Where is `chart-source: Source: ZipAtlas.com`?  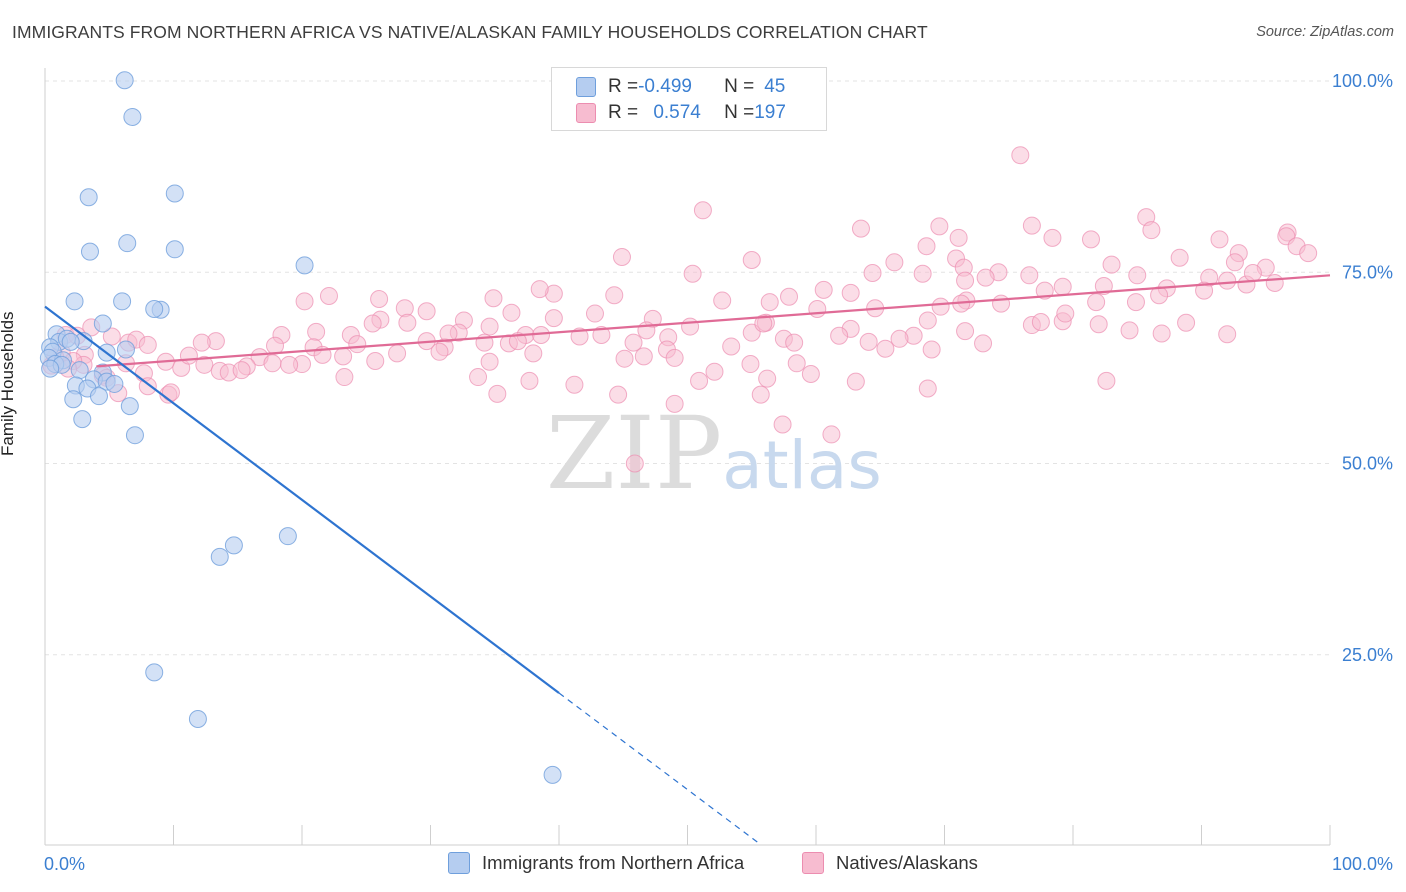
chart-source: Source: ZipAtlas.com is located at coordinates (1325, 32).